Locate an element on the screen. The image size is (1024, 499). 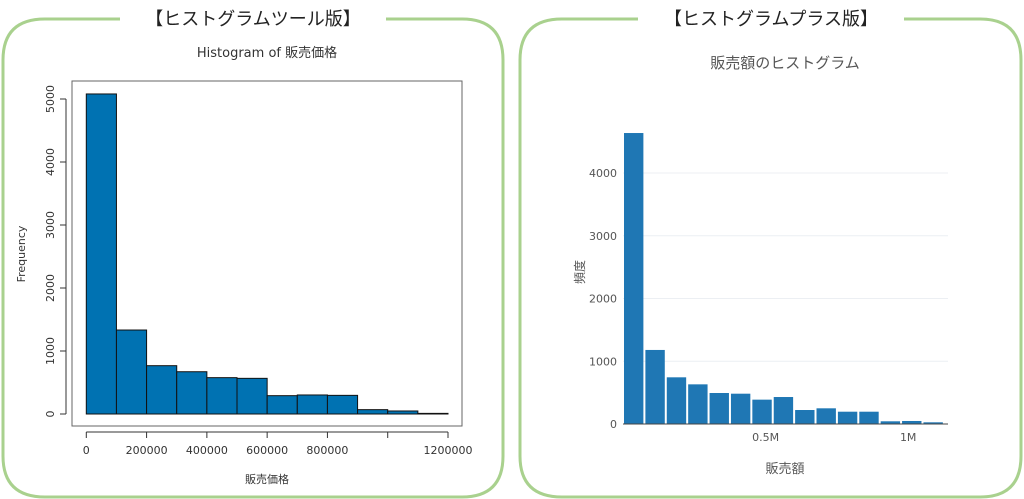
left-y-tick-label: 2000 is located at coordinates (50, 288).